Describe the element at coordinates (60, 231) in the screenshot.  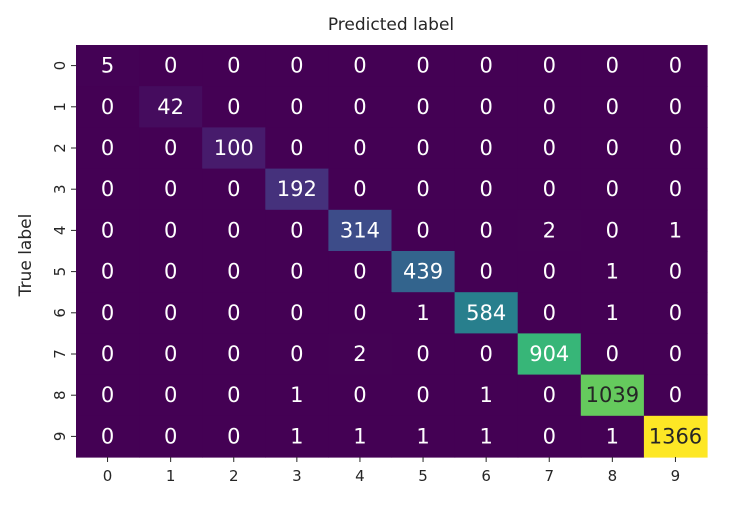
I see `y-tick-label-4: 4` at that location.